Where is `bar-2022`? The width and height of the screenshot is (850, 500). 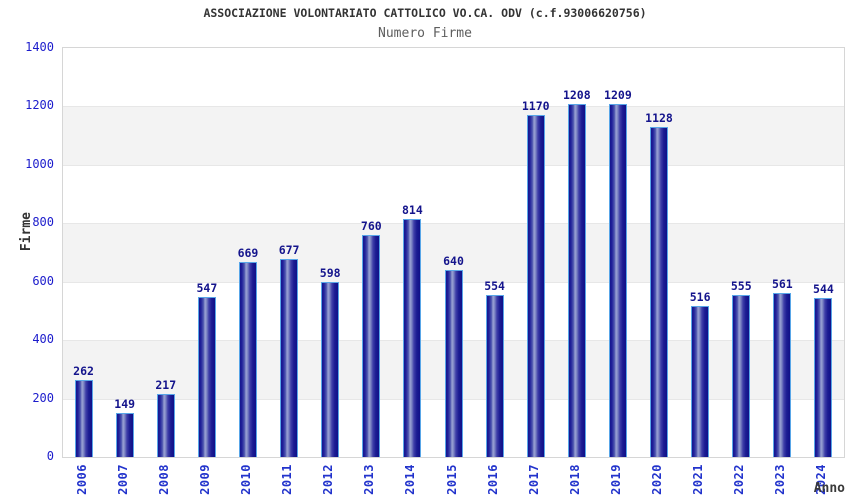
bar-2022 is located at coordinates (741, 376).